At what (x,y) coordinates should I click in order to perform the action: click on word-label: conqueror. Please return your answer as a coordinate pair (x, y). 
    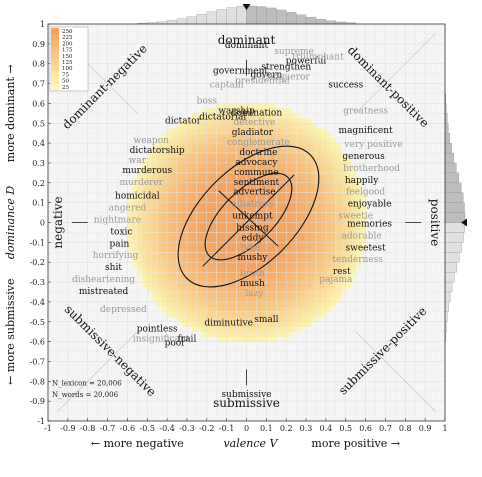
    Looking at the image, I should click on (287, 78).